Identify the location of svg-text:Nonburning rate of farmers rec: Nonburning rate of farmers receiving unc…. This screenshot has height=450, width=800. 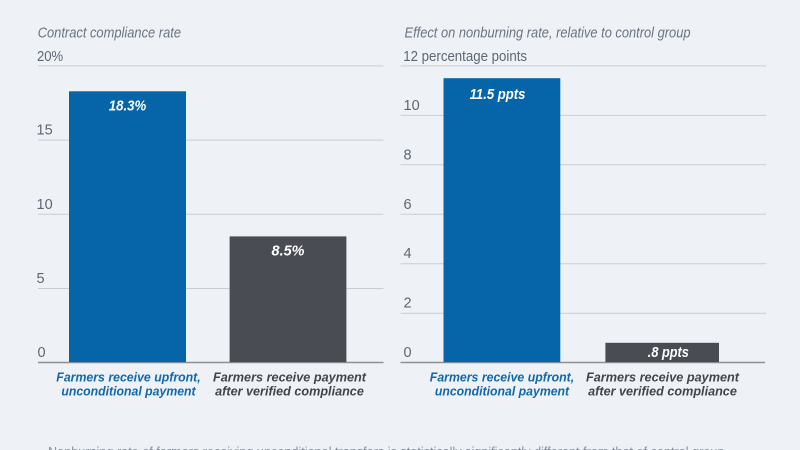
(388, 447).